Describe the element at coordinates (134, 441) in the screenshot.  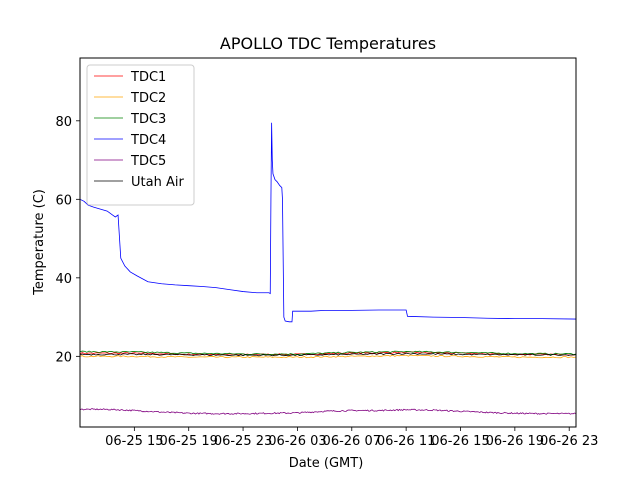
I see `x-tick-label: 06-25 15` at that location.